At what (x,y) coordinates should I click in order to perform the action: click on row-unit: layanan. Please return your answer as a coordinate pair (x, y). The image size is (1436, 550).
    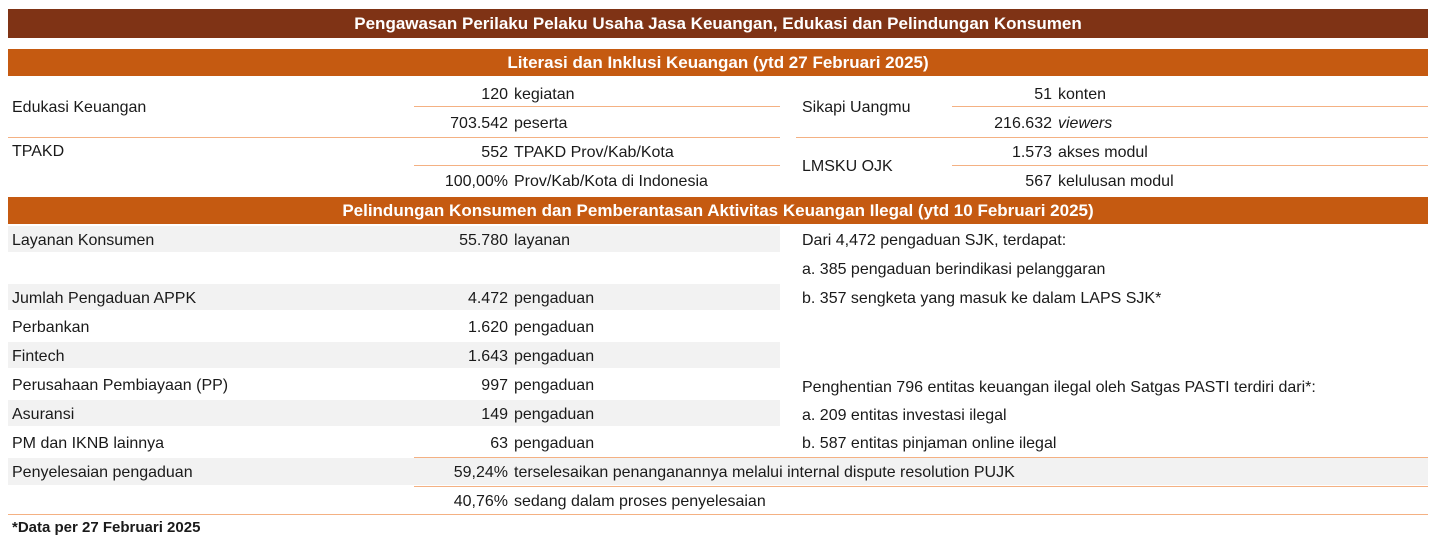
    Looking at the image, I should click on (542, 240).